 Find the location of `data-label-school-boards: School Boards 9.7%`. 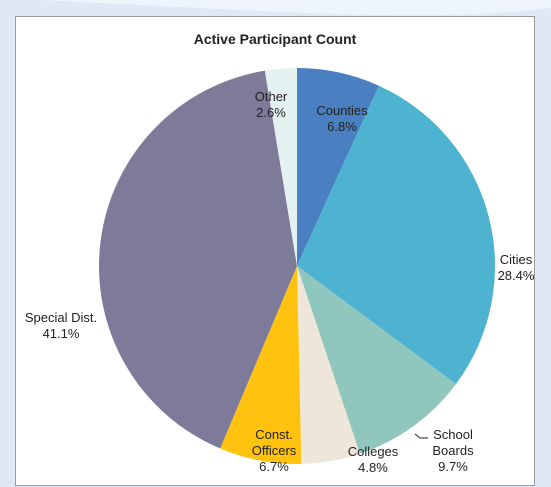

data-label-school-boards: School Boards 9.7% is located at coordinates (453, 450).